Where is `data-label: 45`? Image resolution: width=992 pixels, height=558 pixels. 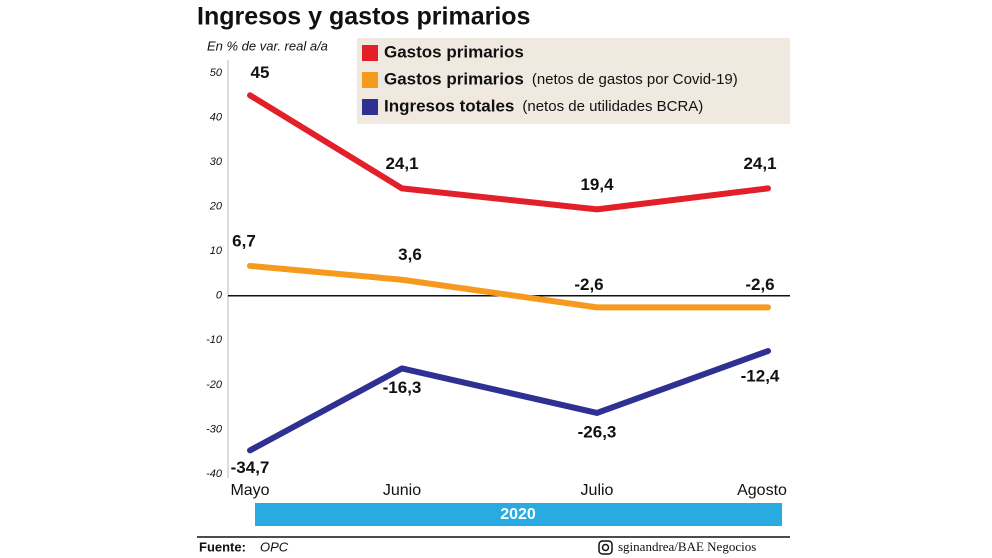 data-label: 45 is located at coordinates (260, 72).